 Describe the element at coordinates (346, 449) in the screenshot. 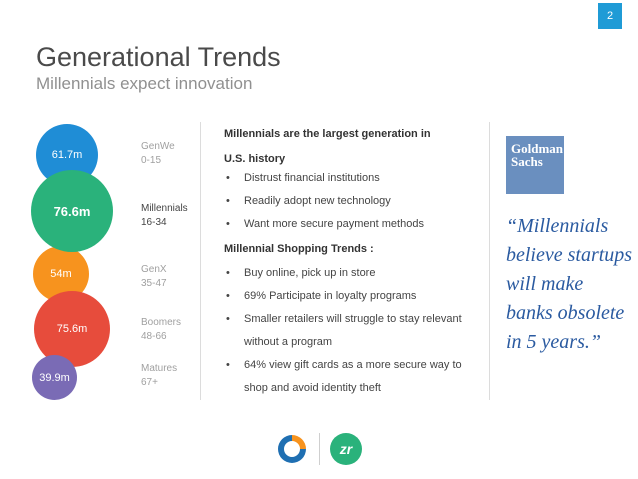

I see `zr-logo-icon: zr` at that location.